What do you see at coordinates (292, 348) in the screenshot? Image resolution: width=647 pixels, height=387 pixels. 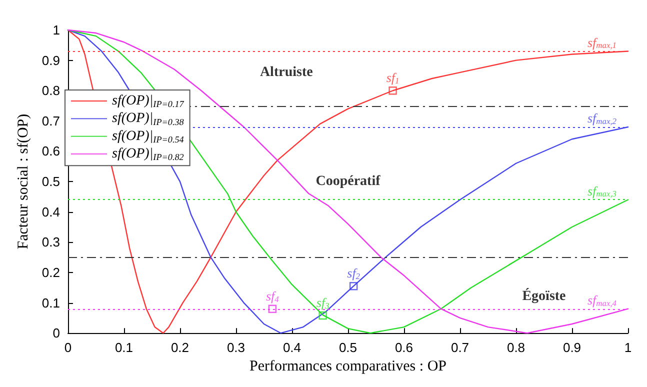 I see `x-tick-label: 0.4` at bounding box center [292, 348].